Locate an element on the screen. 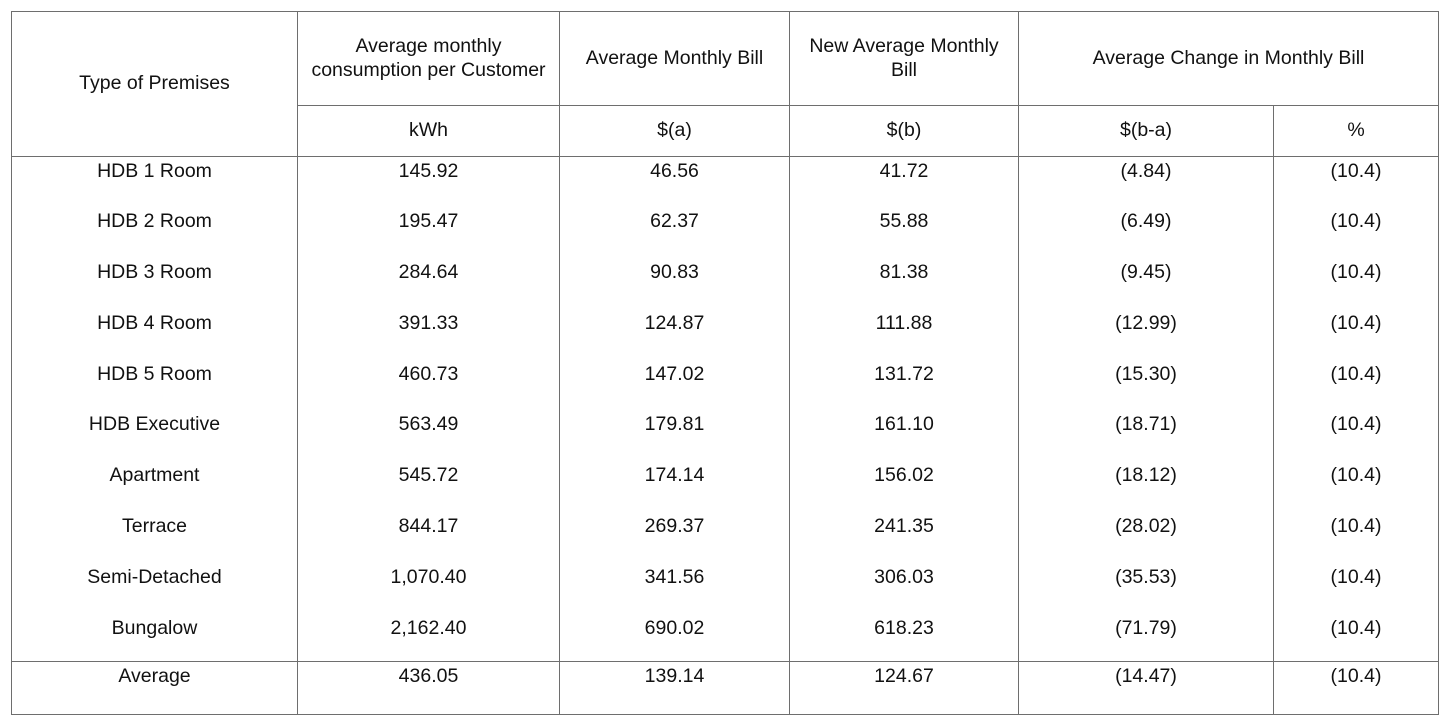 This screenshot has width=1451, height=727. cell-change: (35.53) is located at coordinates (1146, 588).